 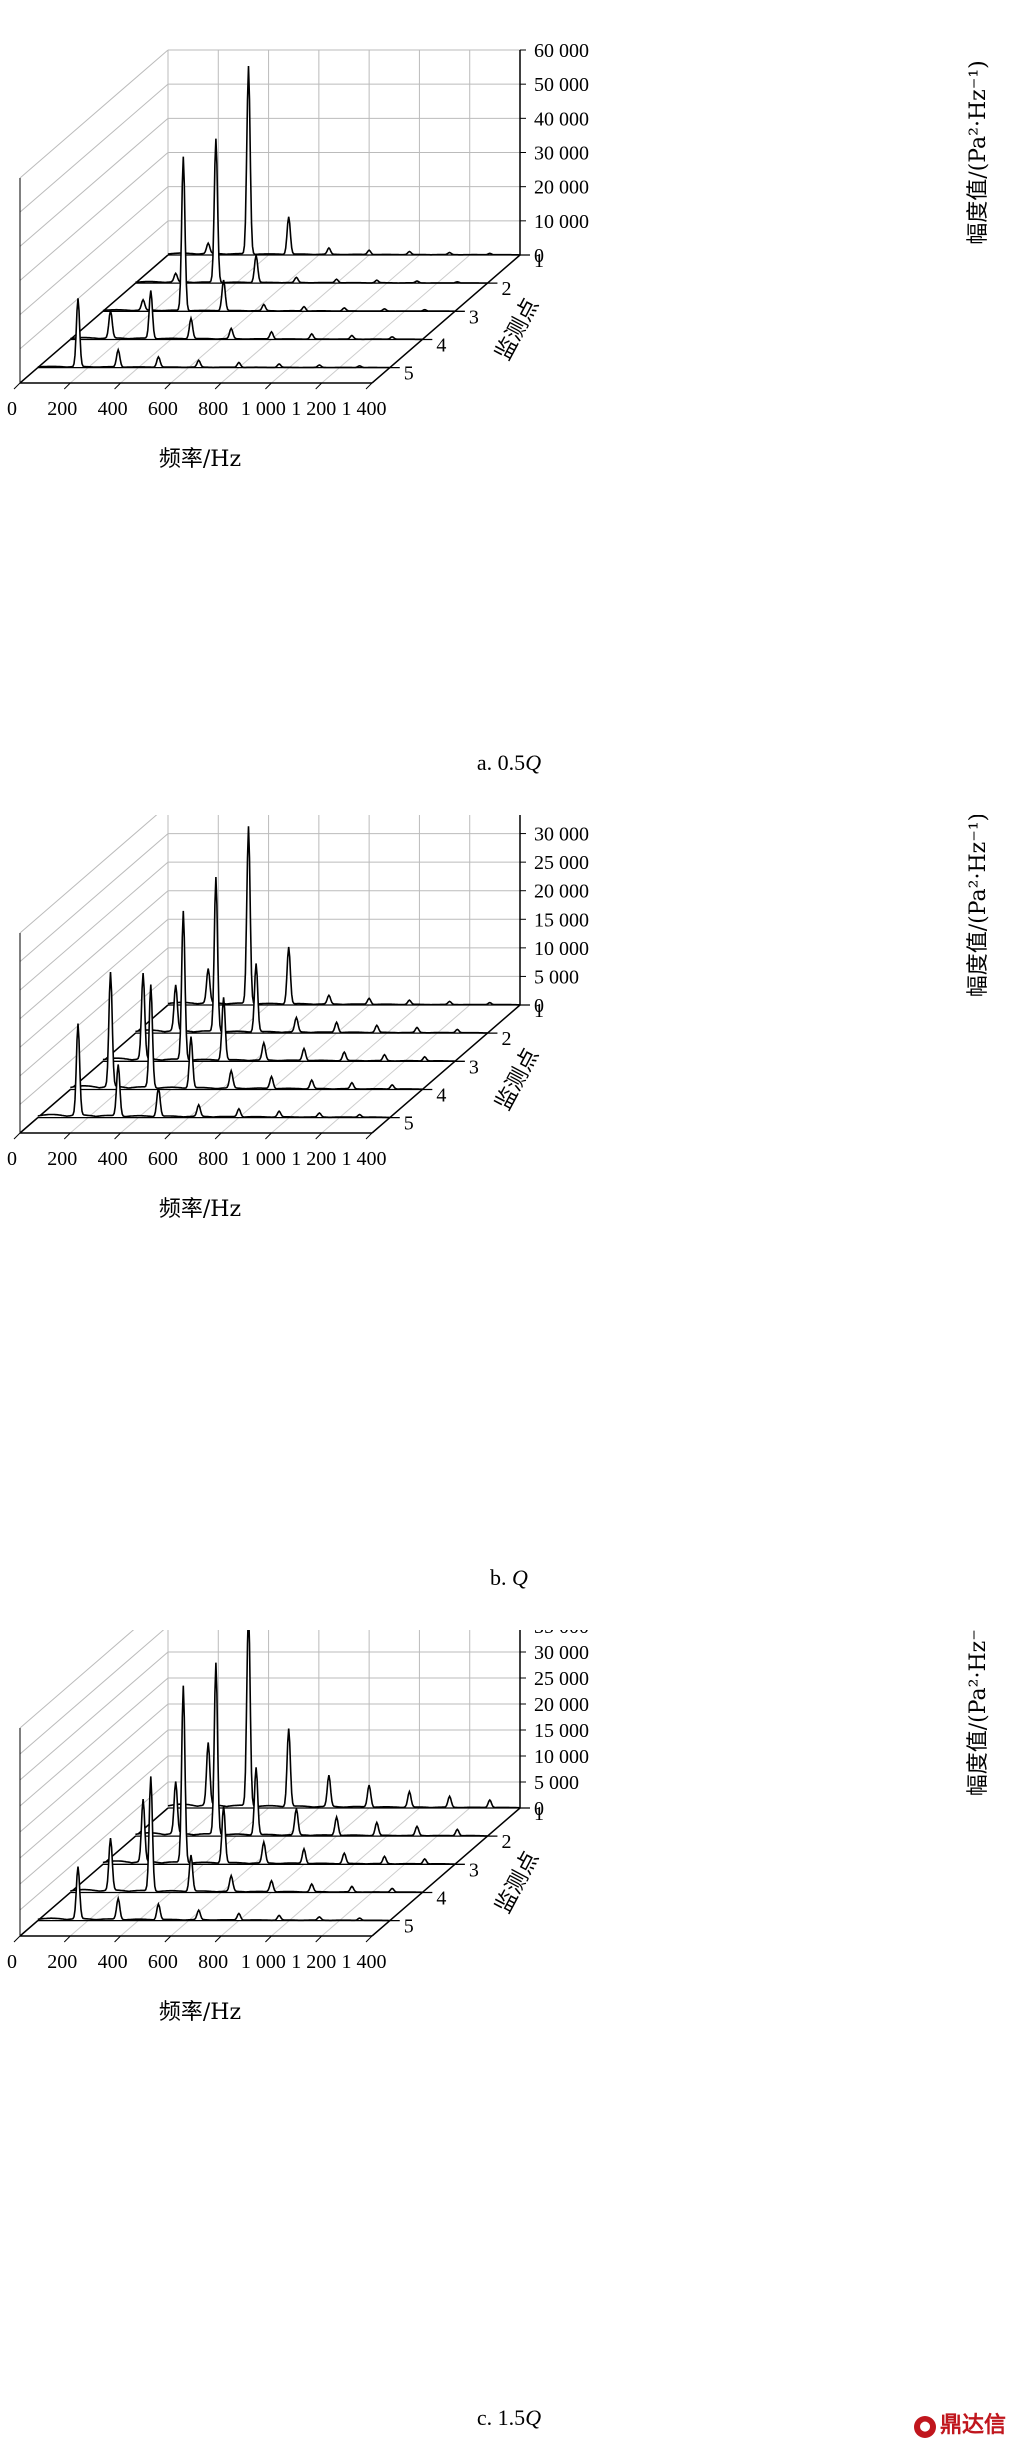 I want to click on panel-caption: c. 1.5Q, so click(x=509, y=2417).